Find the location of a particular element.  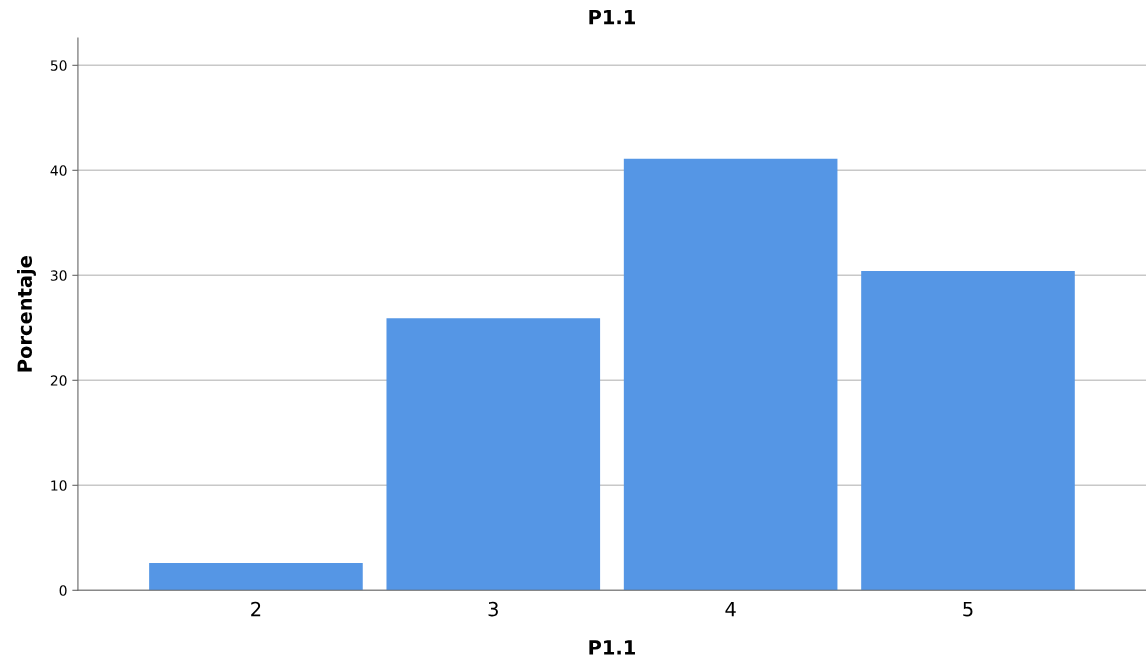

x-tick-label: 5 is located at coordinates (968, 609).